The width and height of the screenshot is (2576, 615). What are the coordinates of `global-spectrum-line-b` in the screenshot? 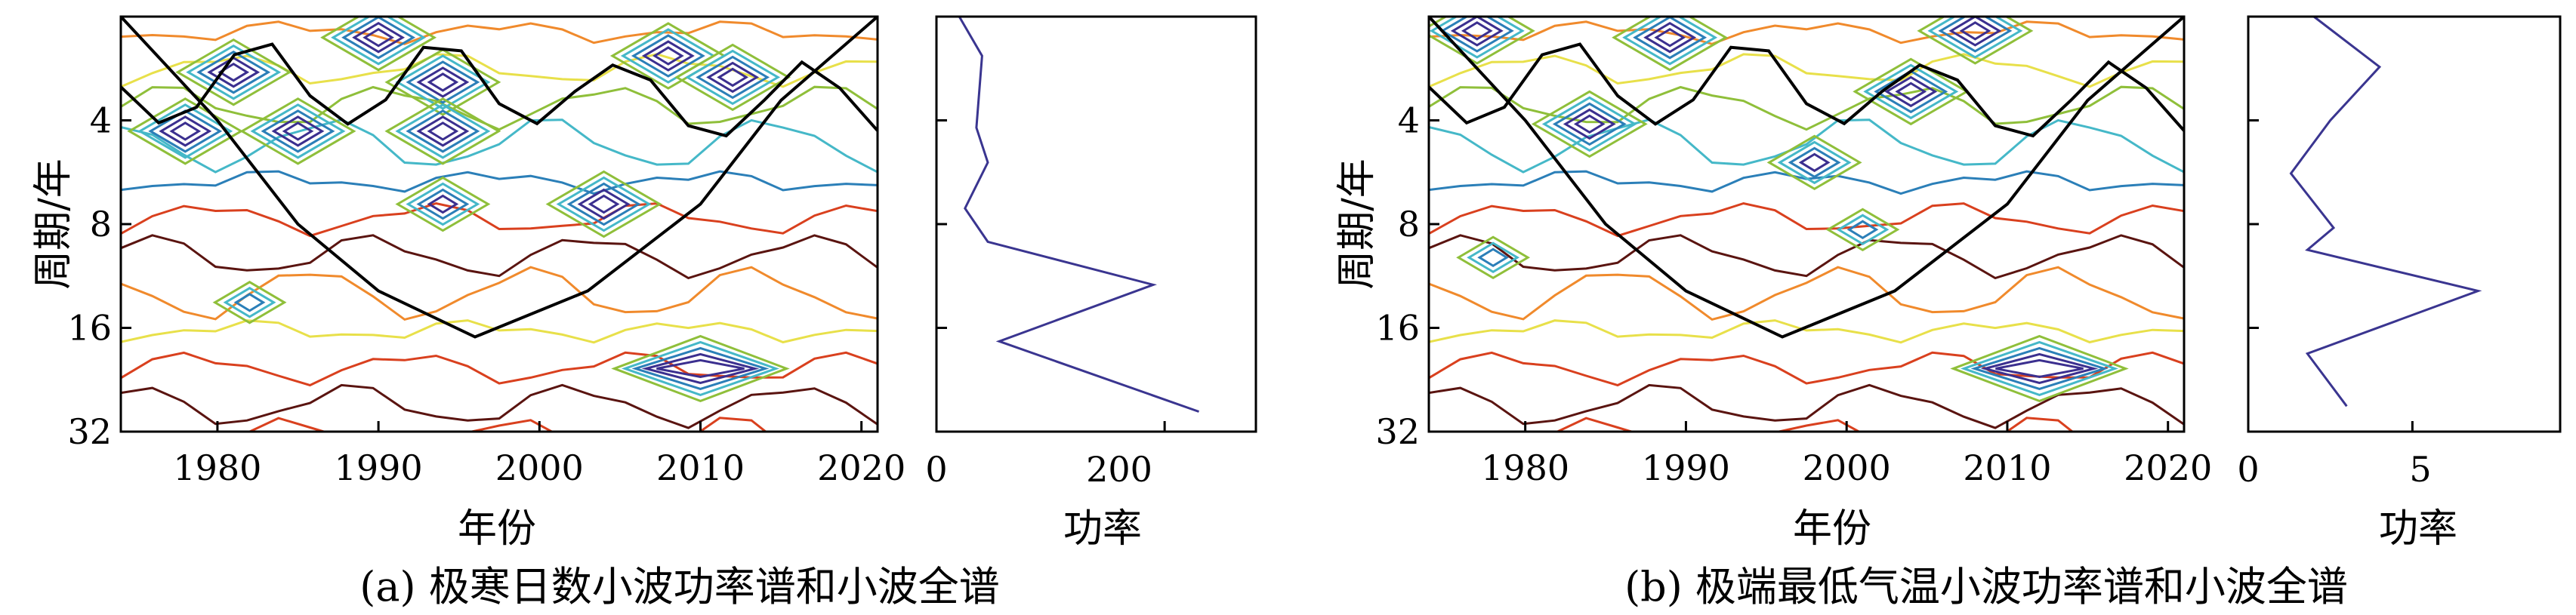 It's located at (2385, 211).